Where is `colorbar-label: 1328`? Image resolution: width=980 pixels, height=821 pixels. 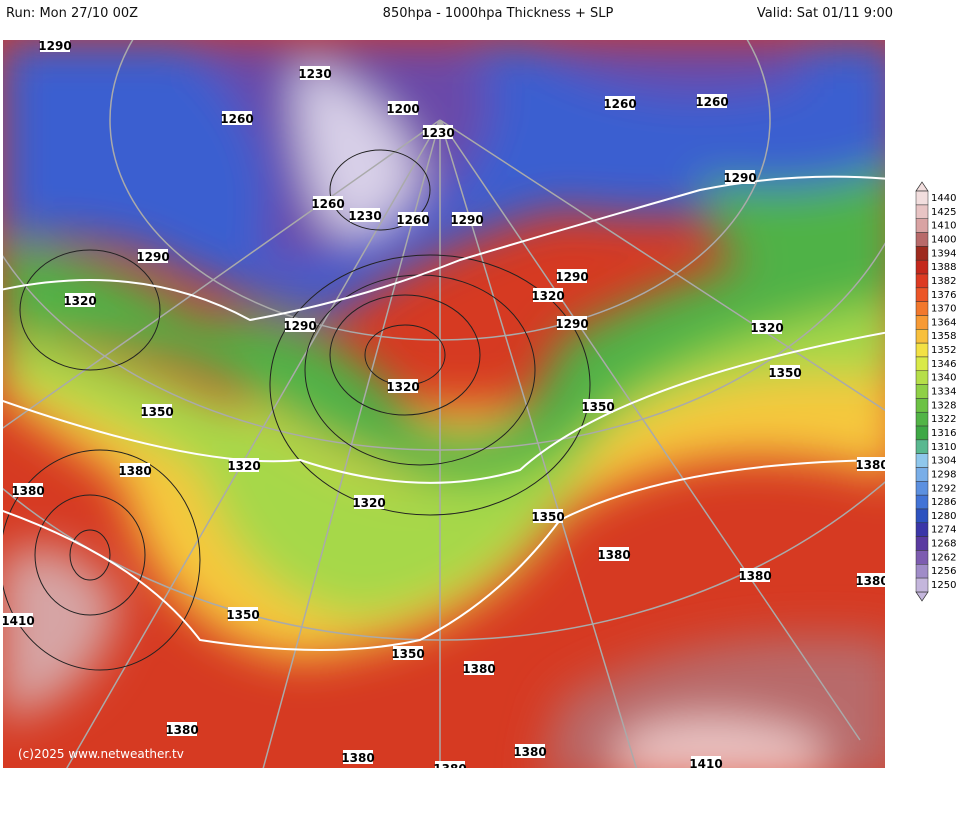
colorbar-label: 1328 is located at coordinates (943, 405).